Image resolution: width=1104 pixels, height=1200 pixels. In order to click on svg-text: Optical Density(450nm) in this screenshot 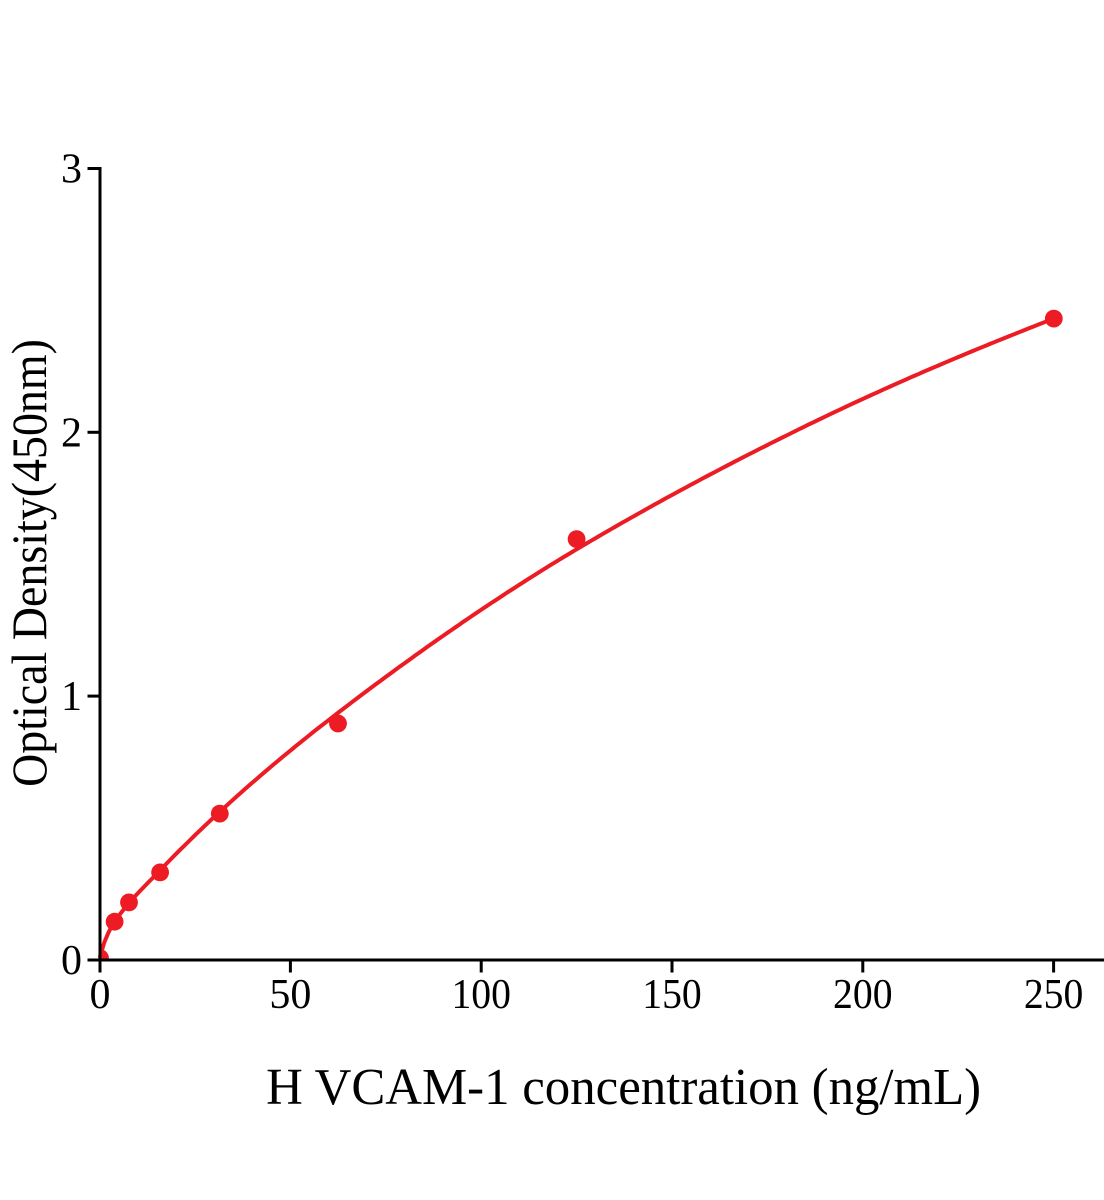, I will do `click(29, 563)`.